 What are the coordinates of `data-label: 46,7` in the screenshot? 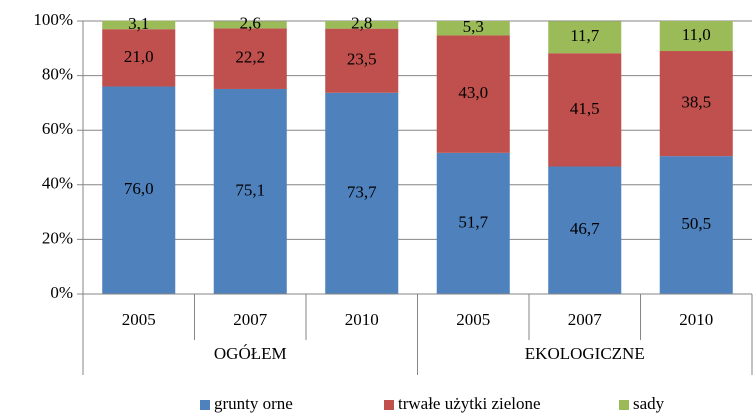 It's located at (585, 228).